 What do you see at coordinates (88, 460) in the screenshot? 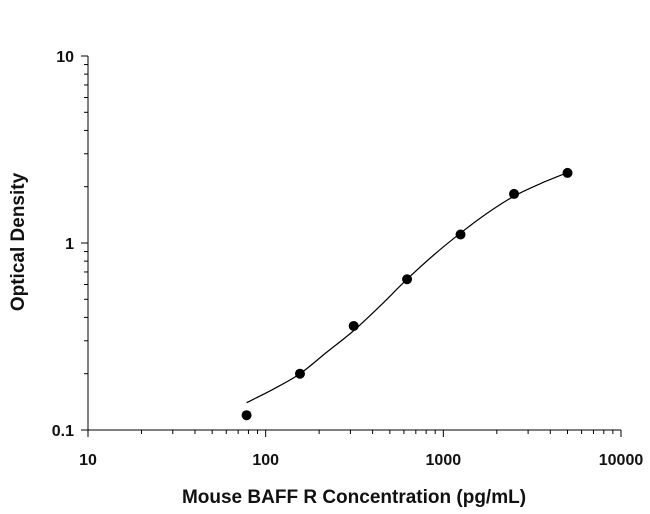
I see `x-tick-label: 10` at bounding box center [88, 460].